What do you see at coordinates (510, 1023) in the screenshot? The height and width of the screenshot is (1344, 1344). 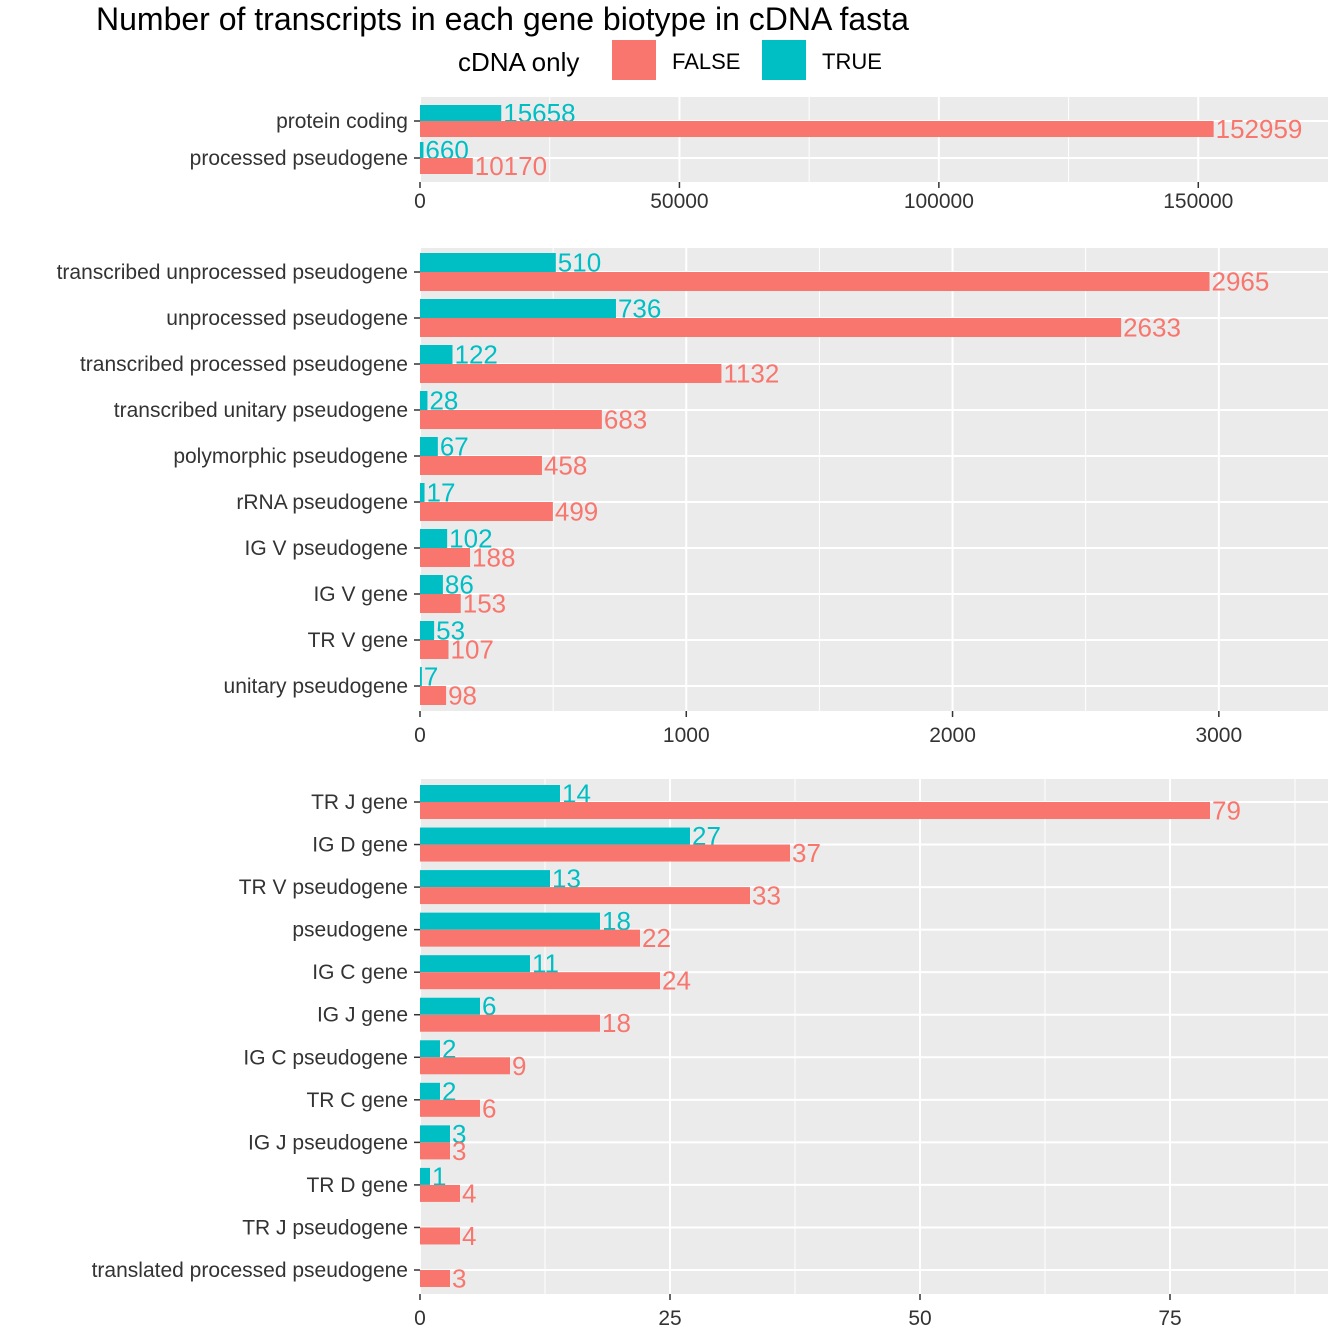 I see `bar-false-ig-j-gene` at bounding box center [510, 1023].